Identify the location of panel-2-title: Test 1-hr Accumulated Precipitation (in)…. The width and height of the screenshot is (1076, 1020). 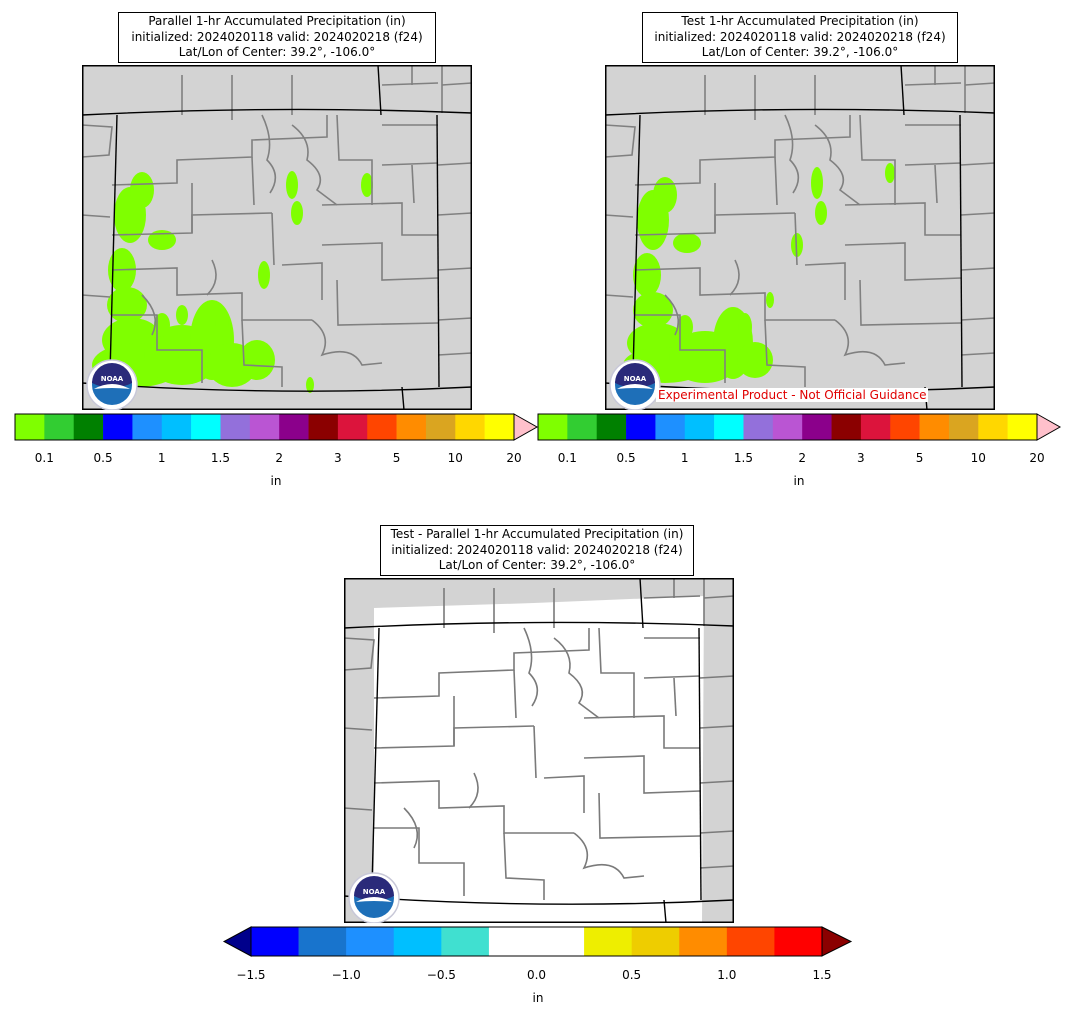
(800, 37).